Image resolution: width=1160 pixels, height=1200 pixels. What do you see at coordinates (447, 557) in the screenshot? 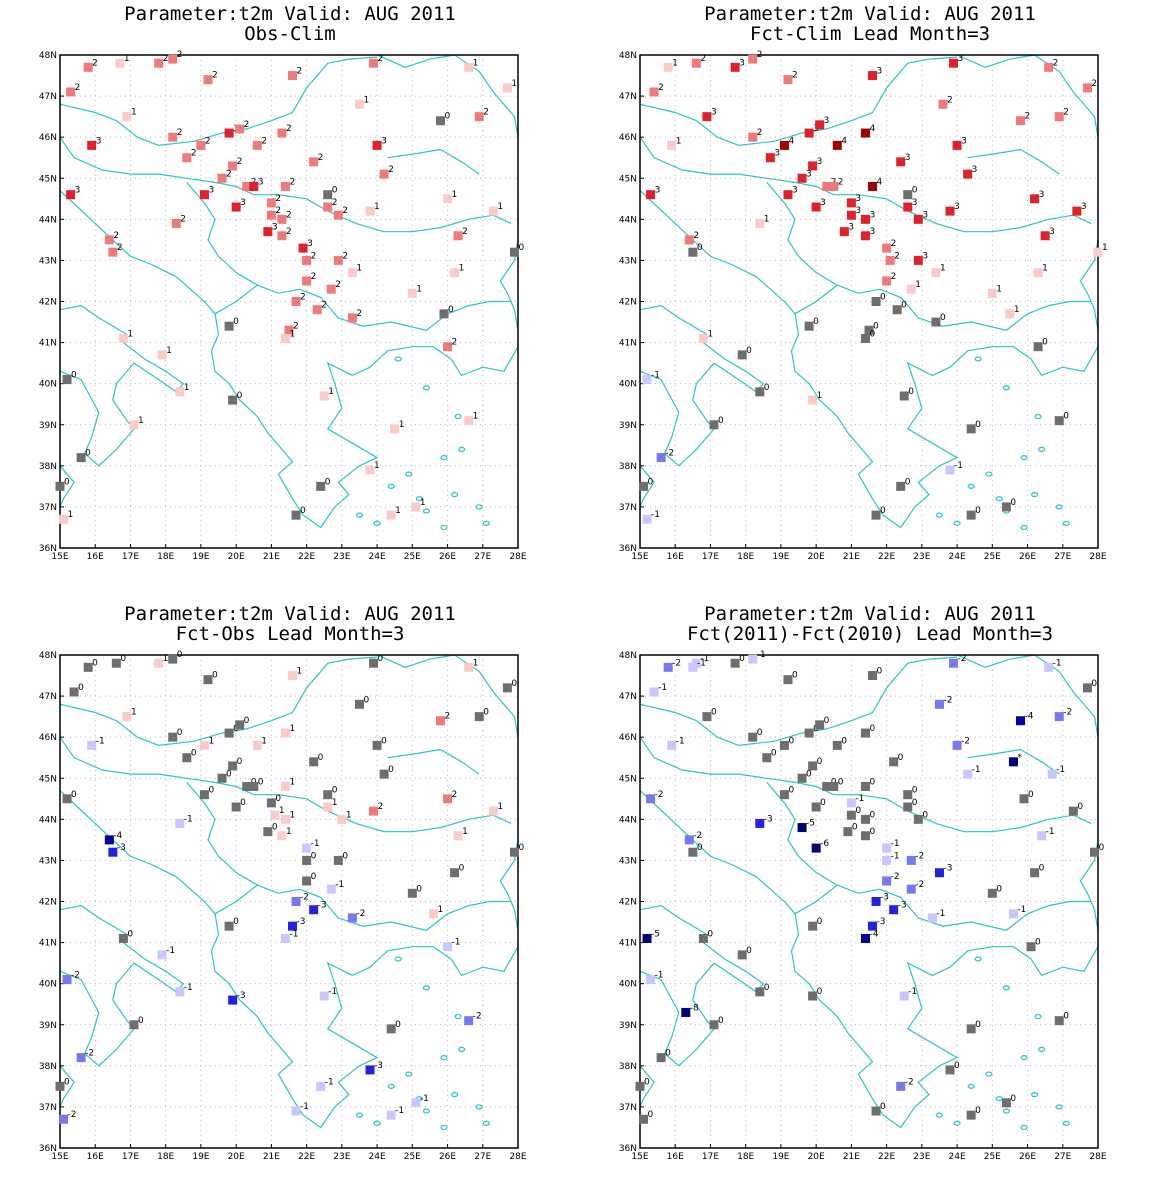
I see `x-tick-label: 26E` at bounding box center [447, 557].